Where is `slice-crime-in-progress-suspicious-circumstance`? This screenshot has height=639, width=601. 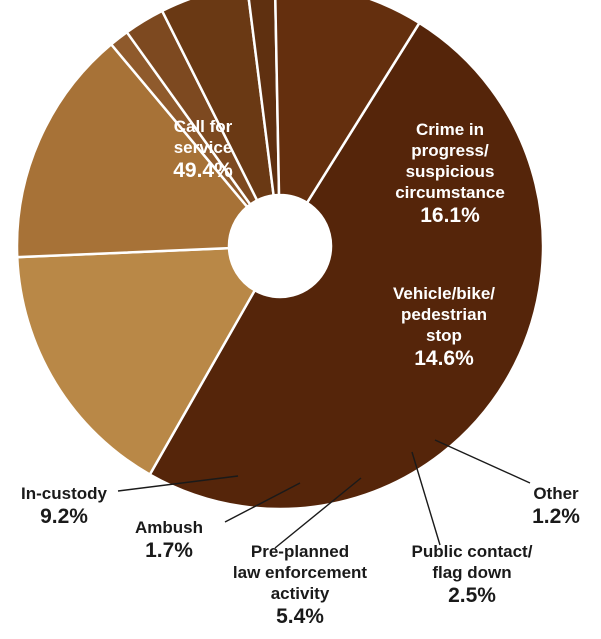
slice-crime-in-progress-suspicious-circumstance is located at coordinates (136, 361).